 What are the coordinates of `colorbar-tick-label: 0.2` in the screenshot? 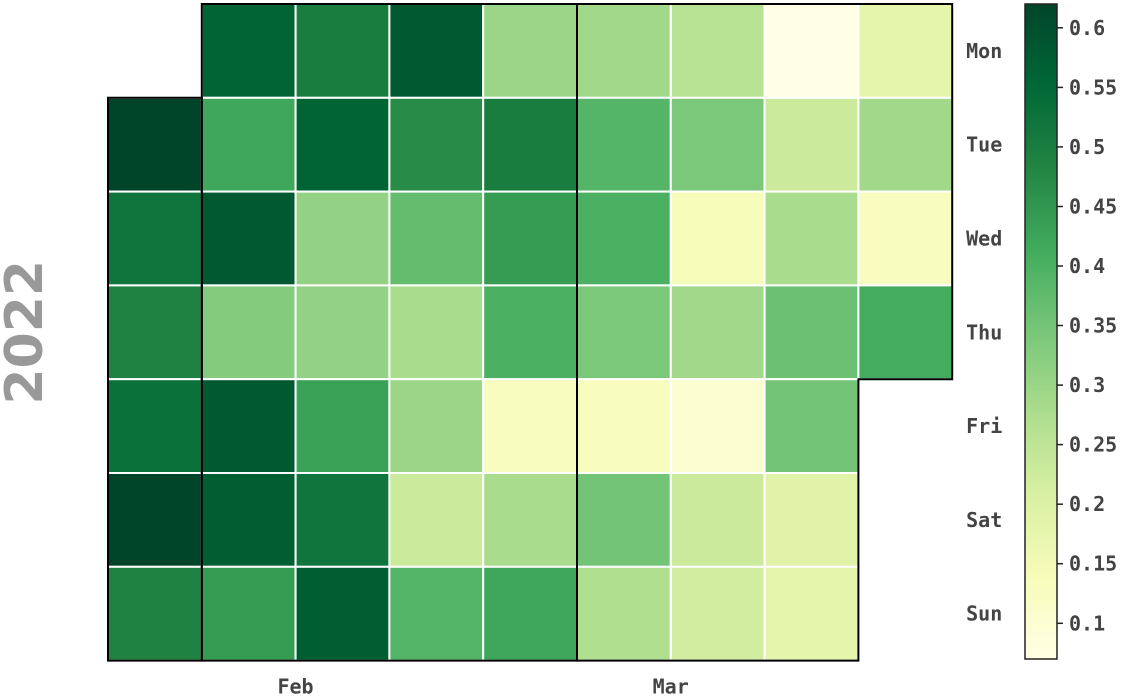 It's located at (1087, 504).